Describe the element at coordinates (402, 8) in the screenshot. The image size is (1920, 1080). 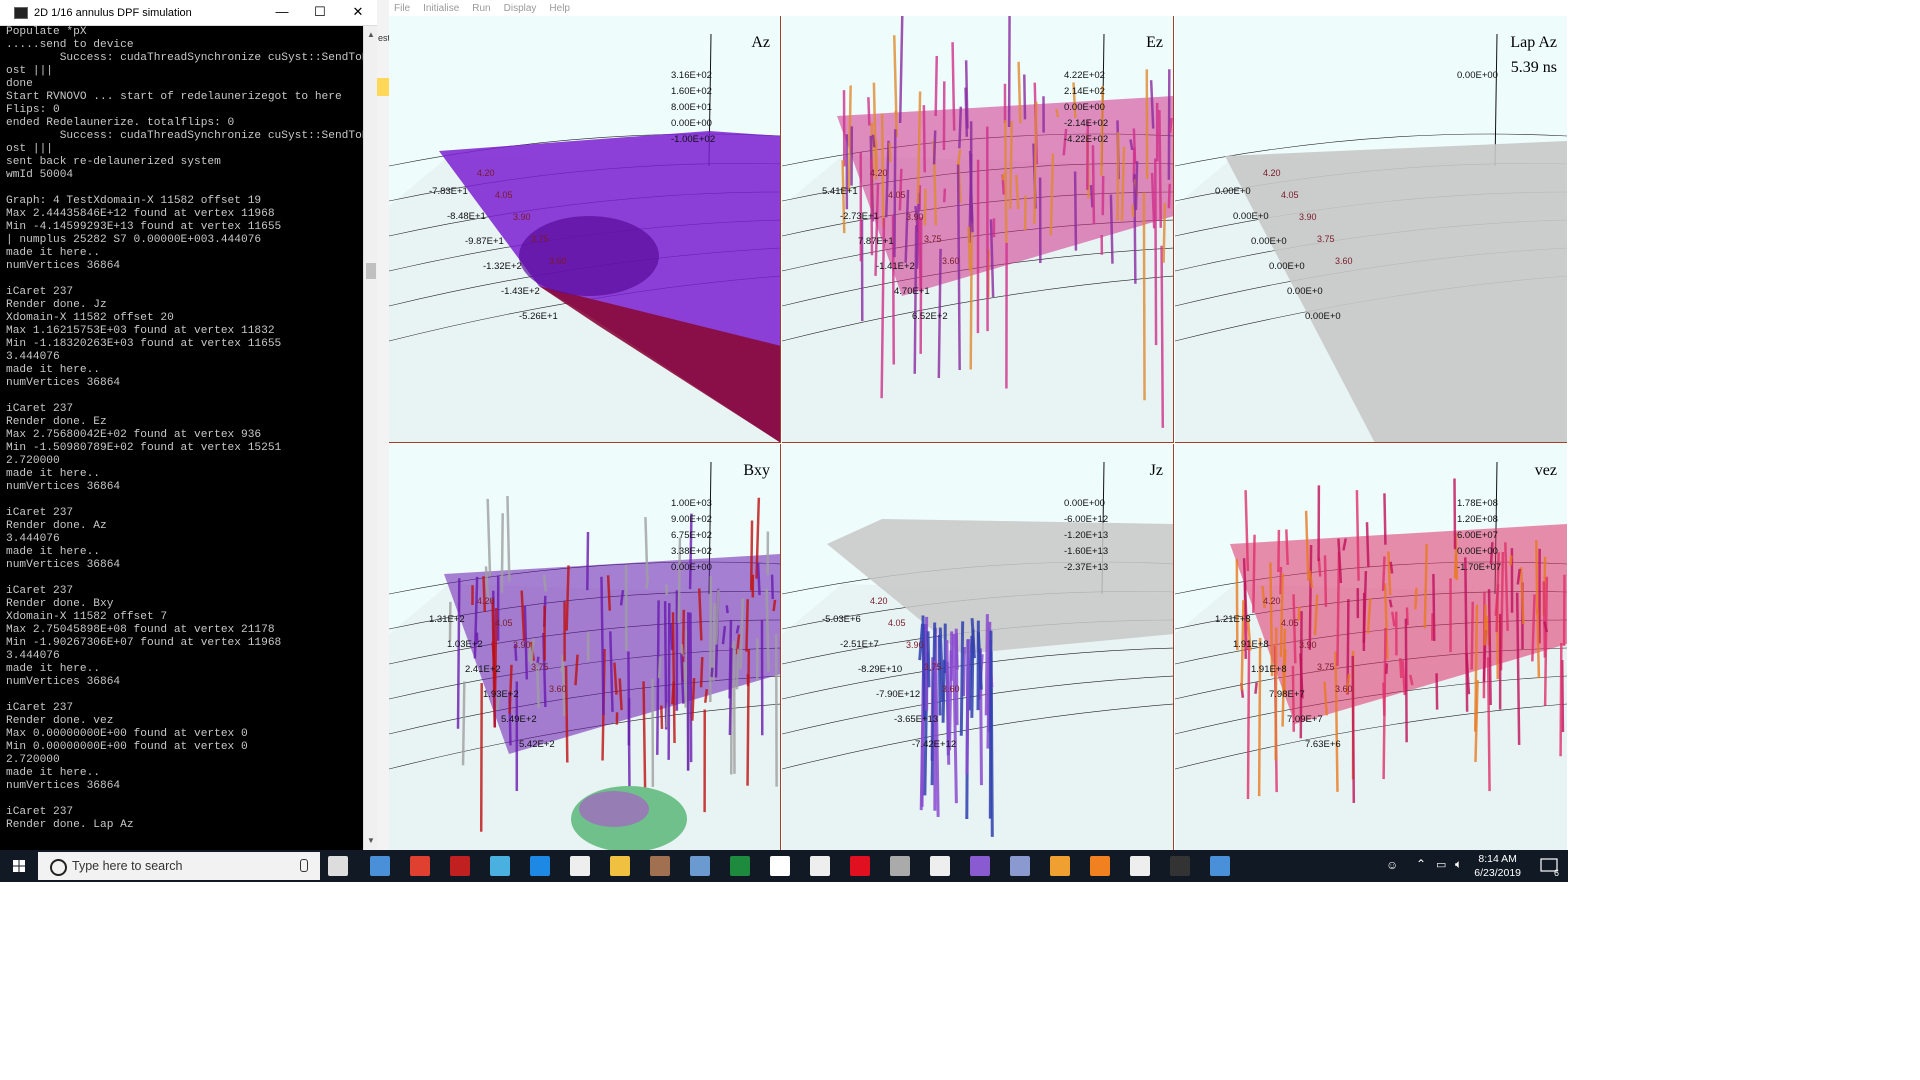
I see `menu-file: File` at that location.